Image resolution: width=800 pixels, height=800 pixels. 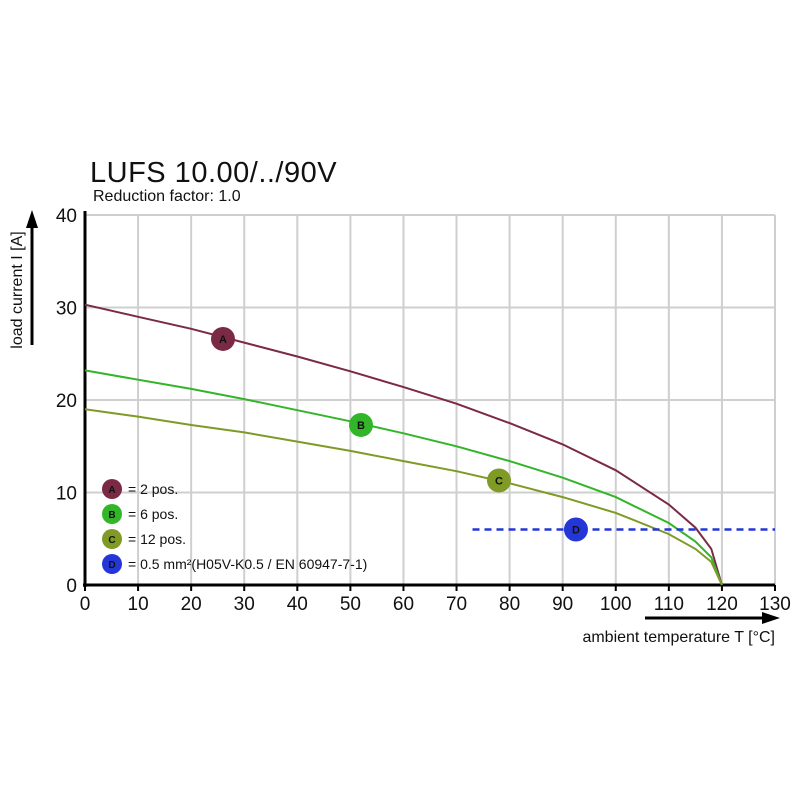 I want to click on legend-entry: = 0.5 mm²(H05V-K0.5 / EN 60947-7-1), so click(x=247, y=564).